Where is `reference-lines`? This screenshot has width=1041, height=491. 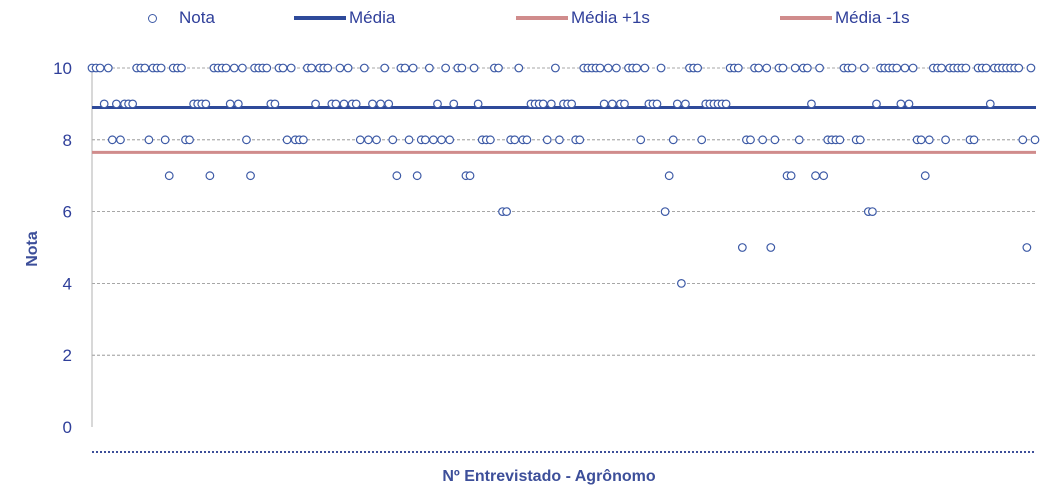
reference-lines is located at coordinates (564, 129).